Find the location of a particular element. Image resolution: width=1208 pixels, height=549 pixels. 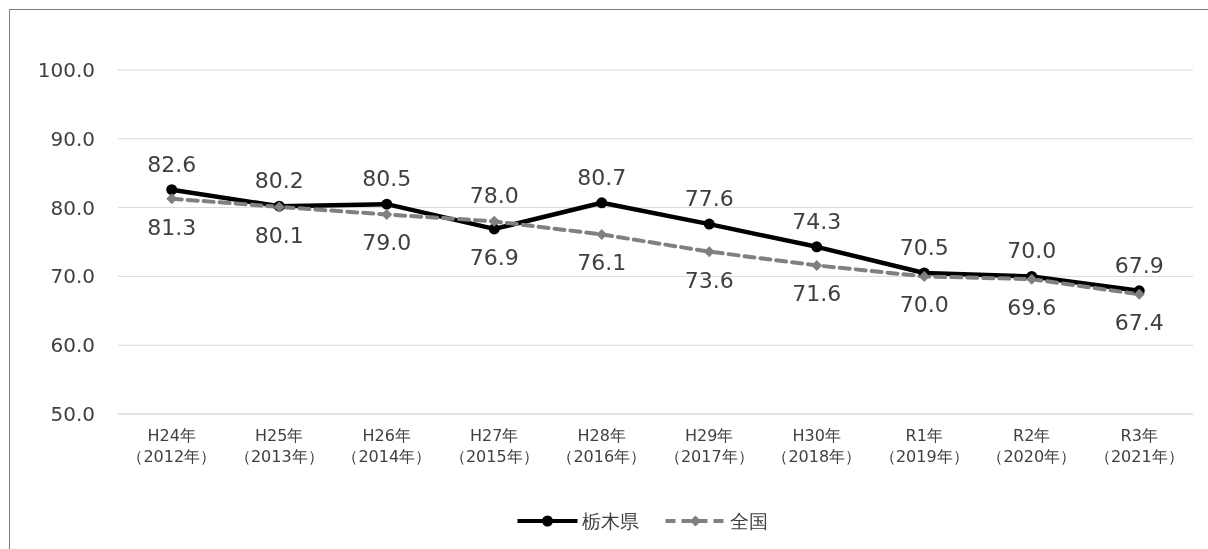

data-label: 80.7 is located at coordinates (602, 177).